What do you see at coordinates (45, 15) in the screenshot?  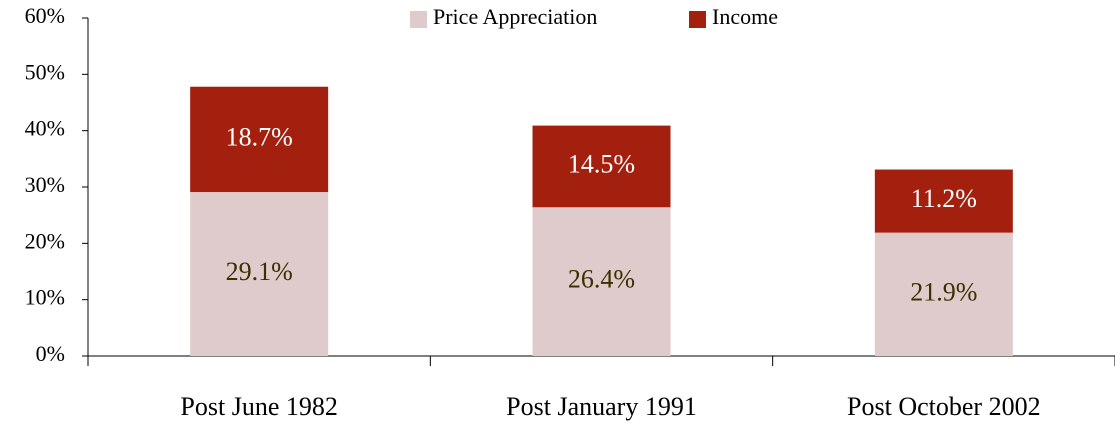 I see `y-tick-label: 60%` at bounding box center [45, 15].